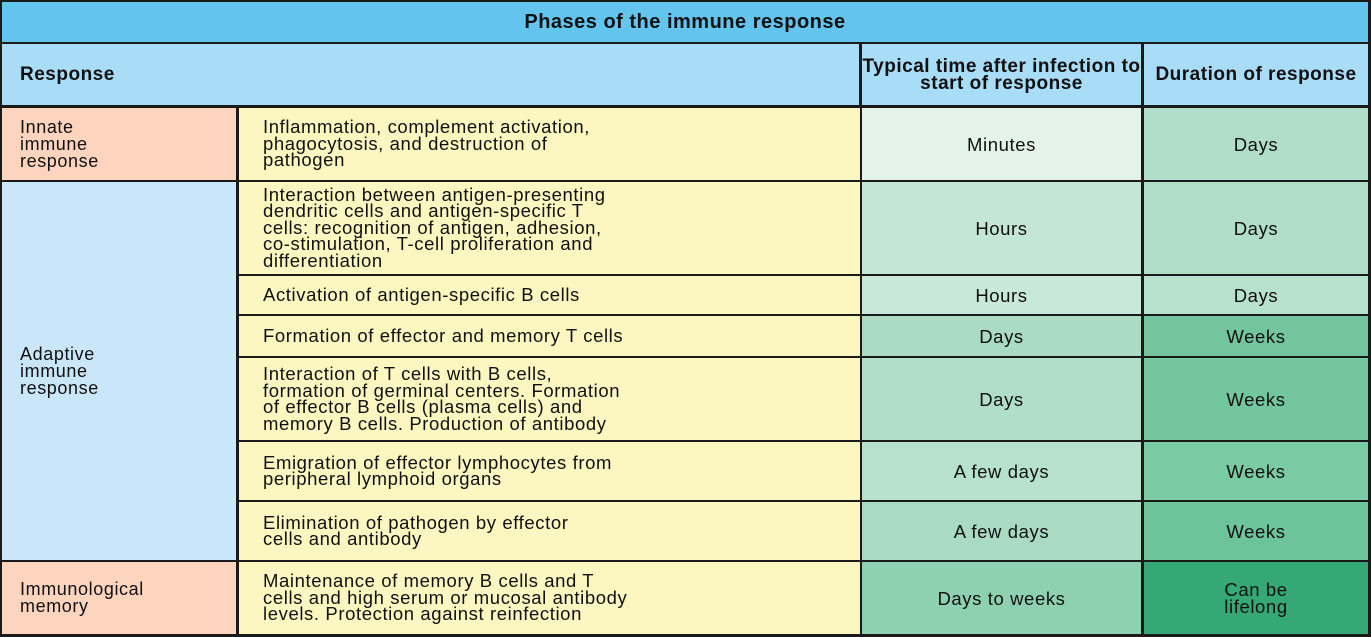 This screenshot has width=1371, height=637. Describe the element at coordinates (549, 295) in the screenshot. I see `row-event: Activation of antigen-specific B cells` at that location.